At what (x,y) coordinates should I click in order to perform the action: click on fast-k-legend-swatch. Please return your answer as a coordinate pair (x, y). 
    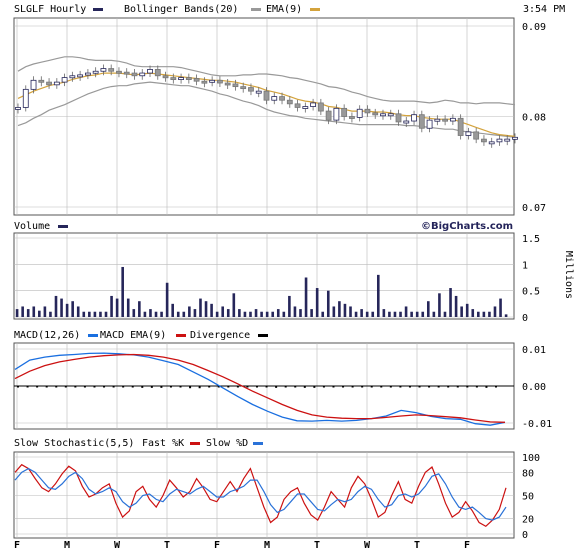
    Looking at the image, I should click on (195, 443).